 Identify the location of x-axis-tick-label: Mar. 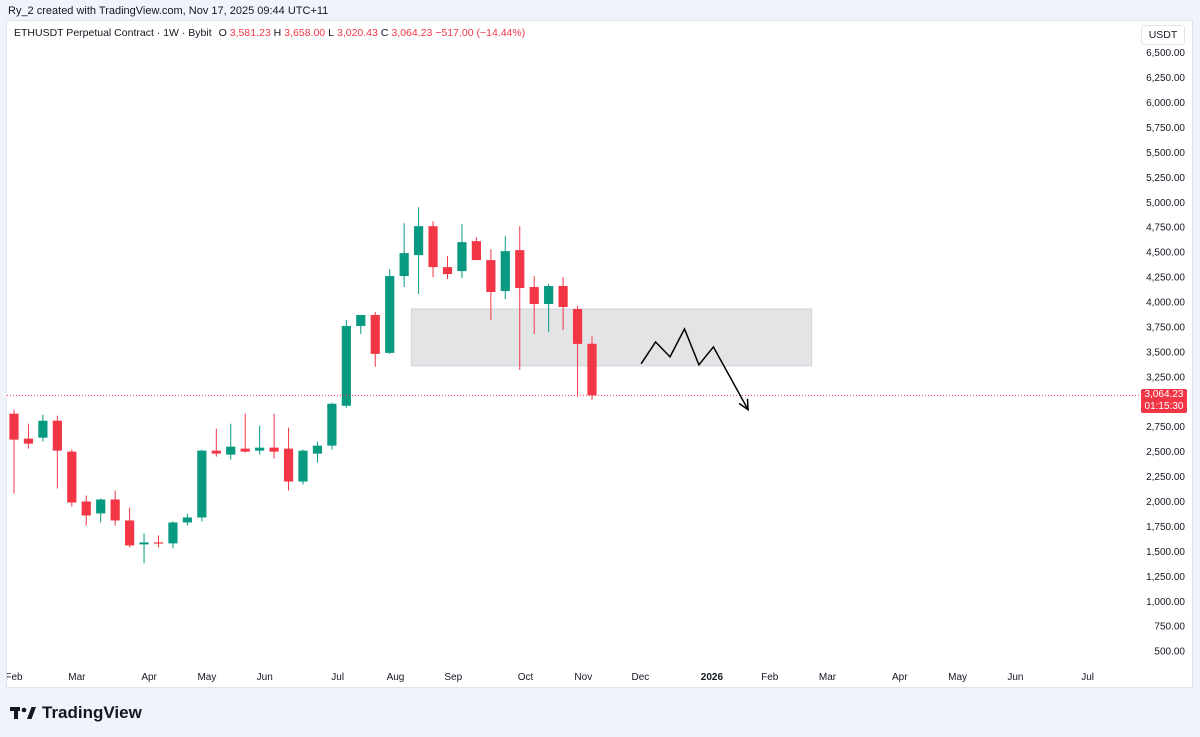
(828, 677).